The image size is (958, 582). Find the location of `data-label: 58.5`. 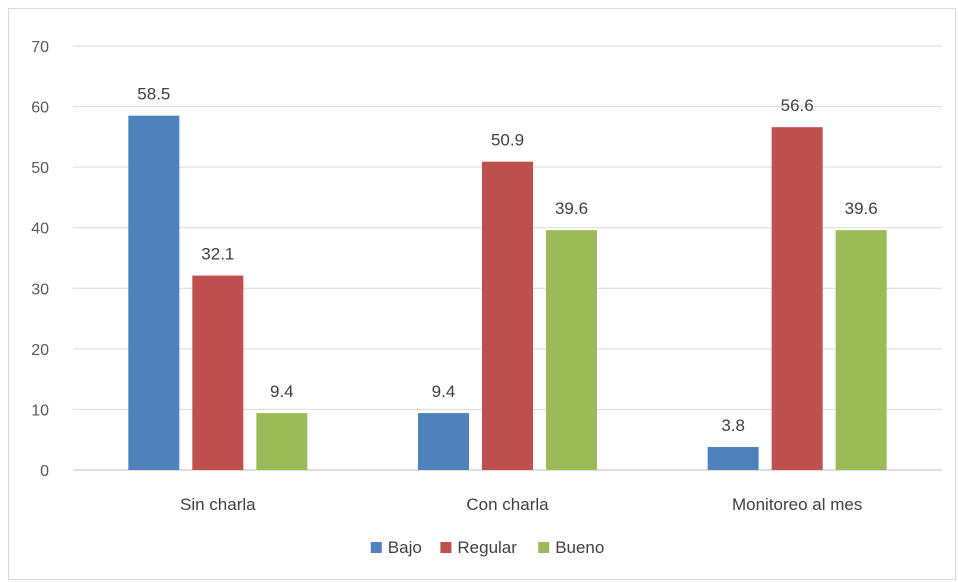

data-label: 58.5 is located at coordinates (153, 94).